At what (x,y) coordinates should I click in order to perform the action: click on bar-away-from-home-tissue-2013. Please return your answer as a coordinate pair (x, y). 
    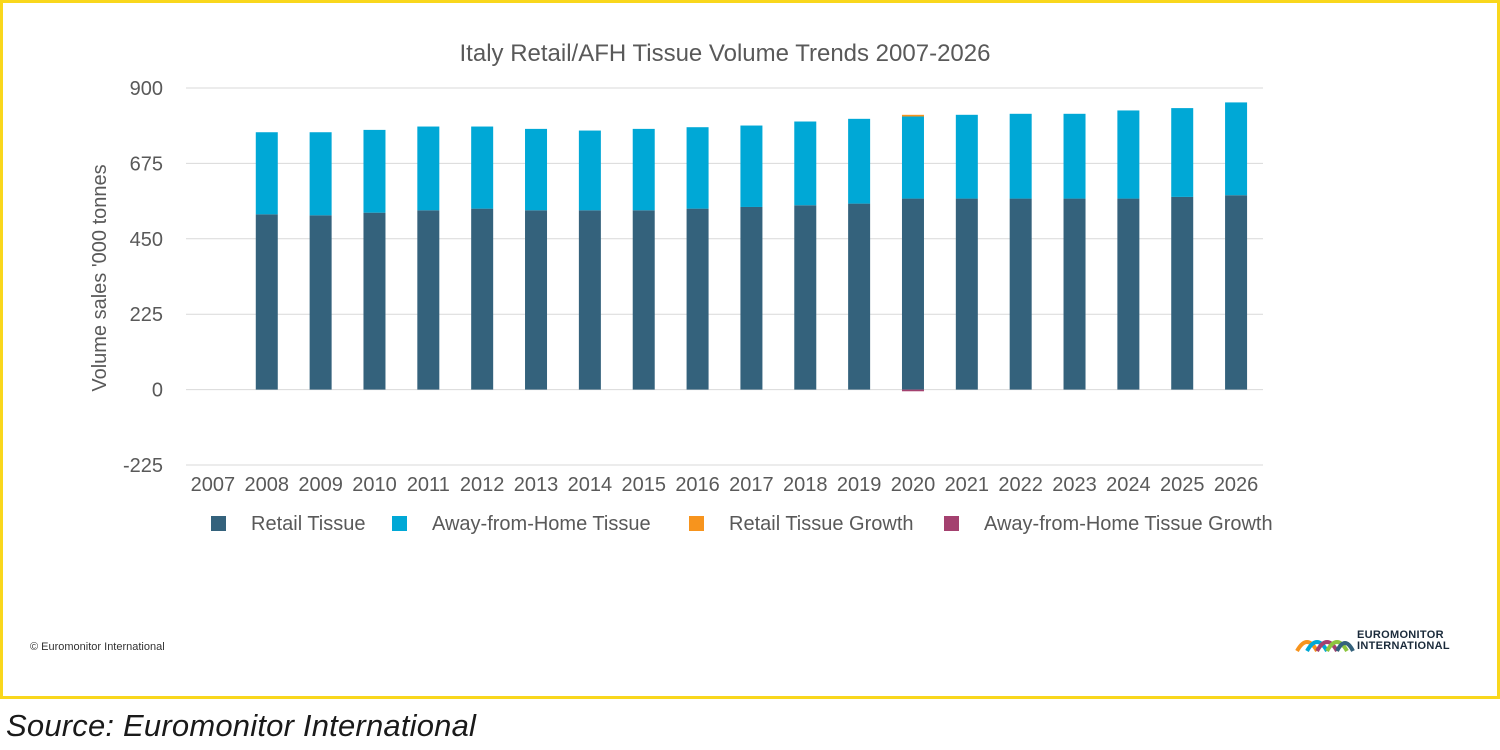
    Looking at the image, I should click on (536, 169).